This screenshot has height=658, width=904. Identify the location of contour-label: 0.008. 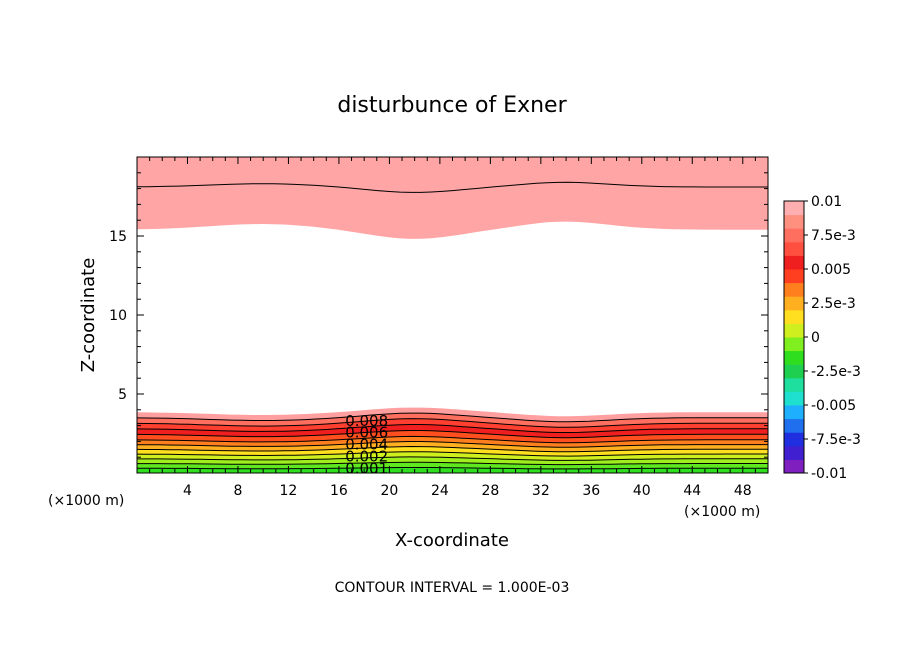
(366, 421).